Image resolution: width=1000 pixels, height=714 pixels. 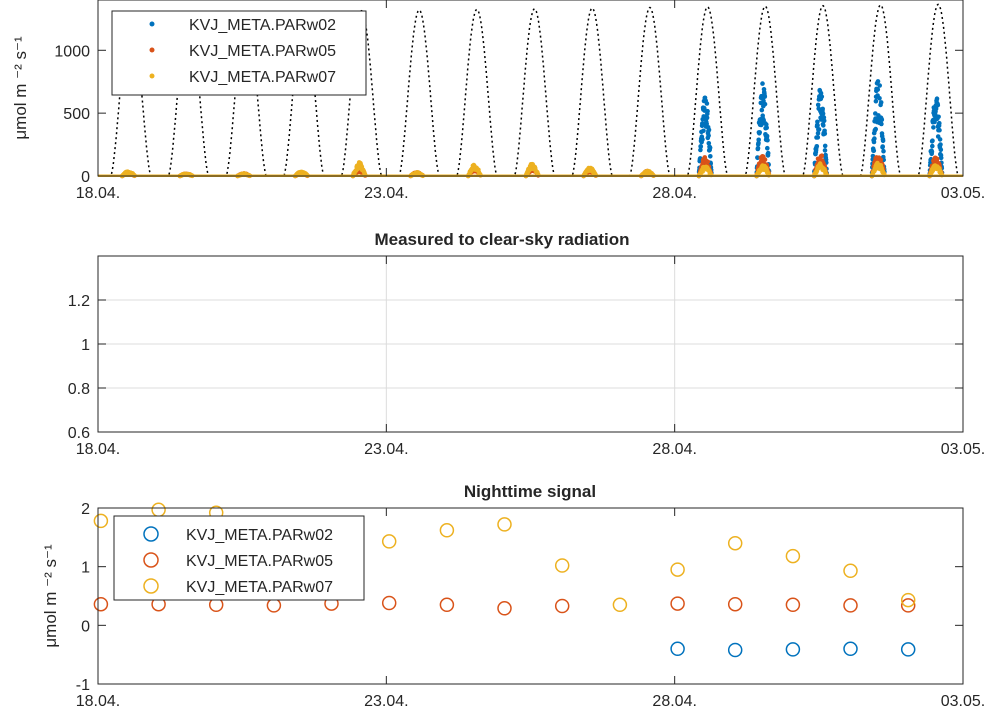 What do you see at coordinates (262, 77) in the screenshot?
I see `legend-label-parw07: KVJ_META.PARw07` at bounding box center [262, 77].